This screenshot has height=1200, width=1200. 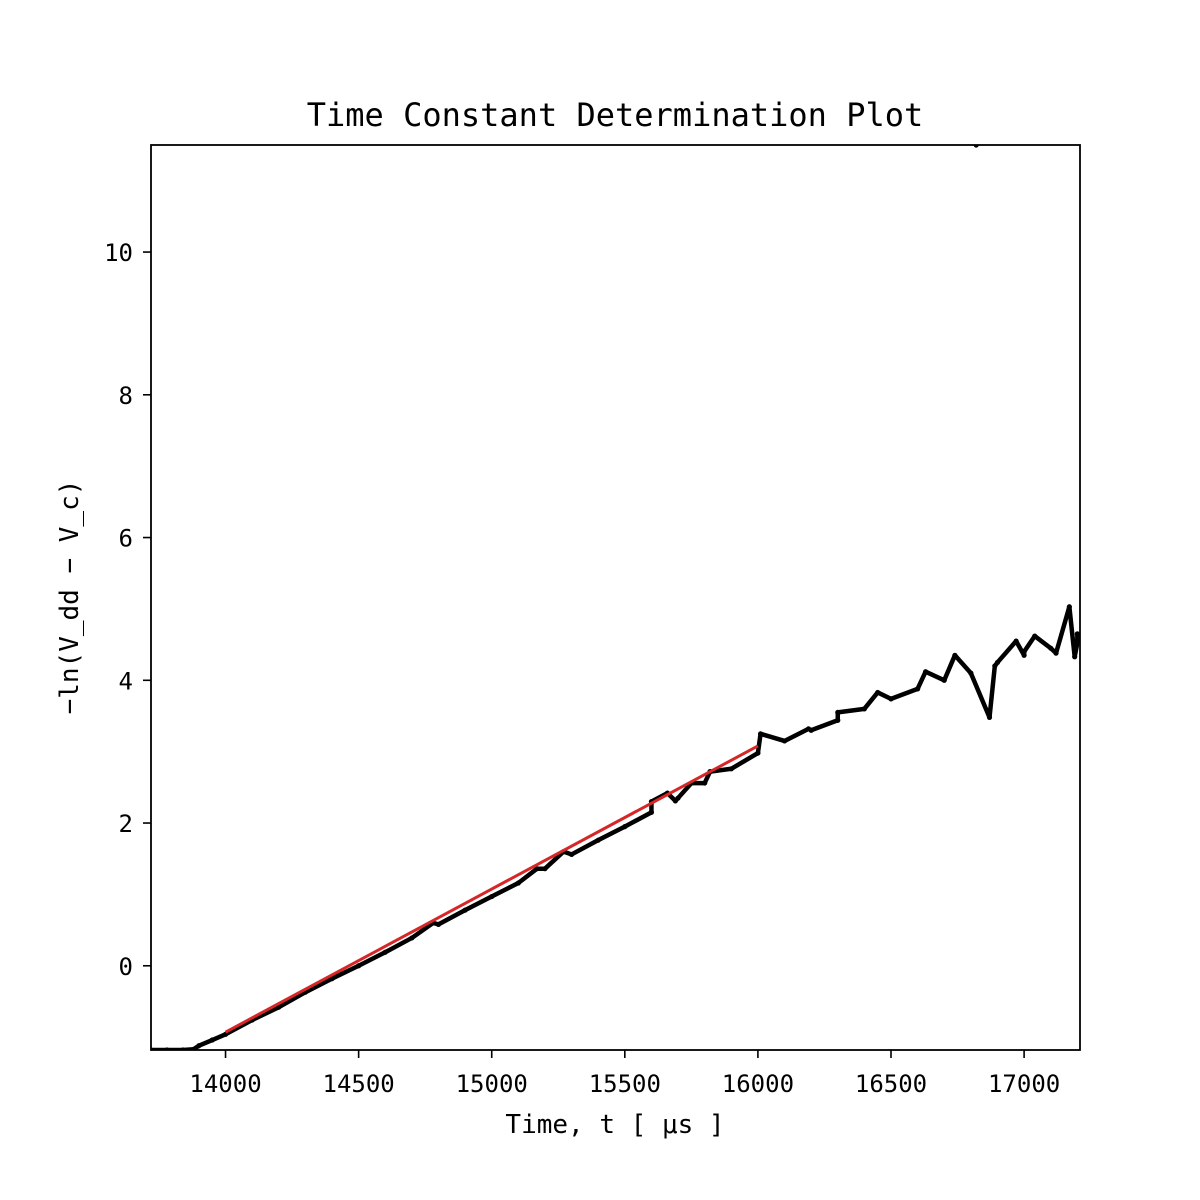 What do you see at coordinates (615, 115) in the screenshot?
I see `chart-title: Time Constant Determination Plot` at bounding box center [615, 115].